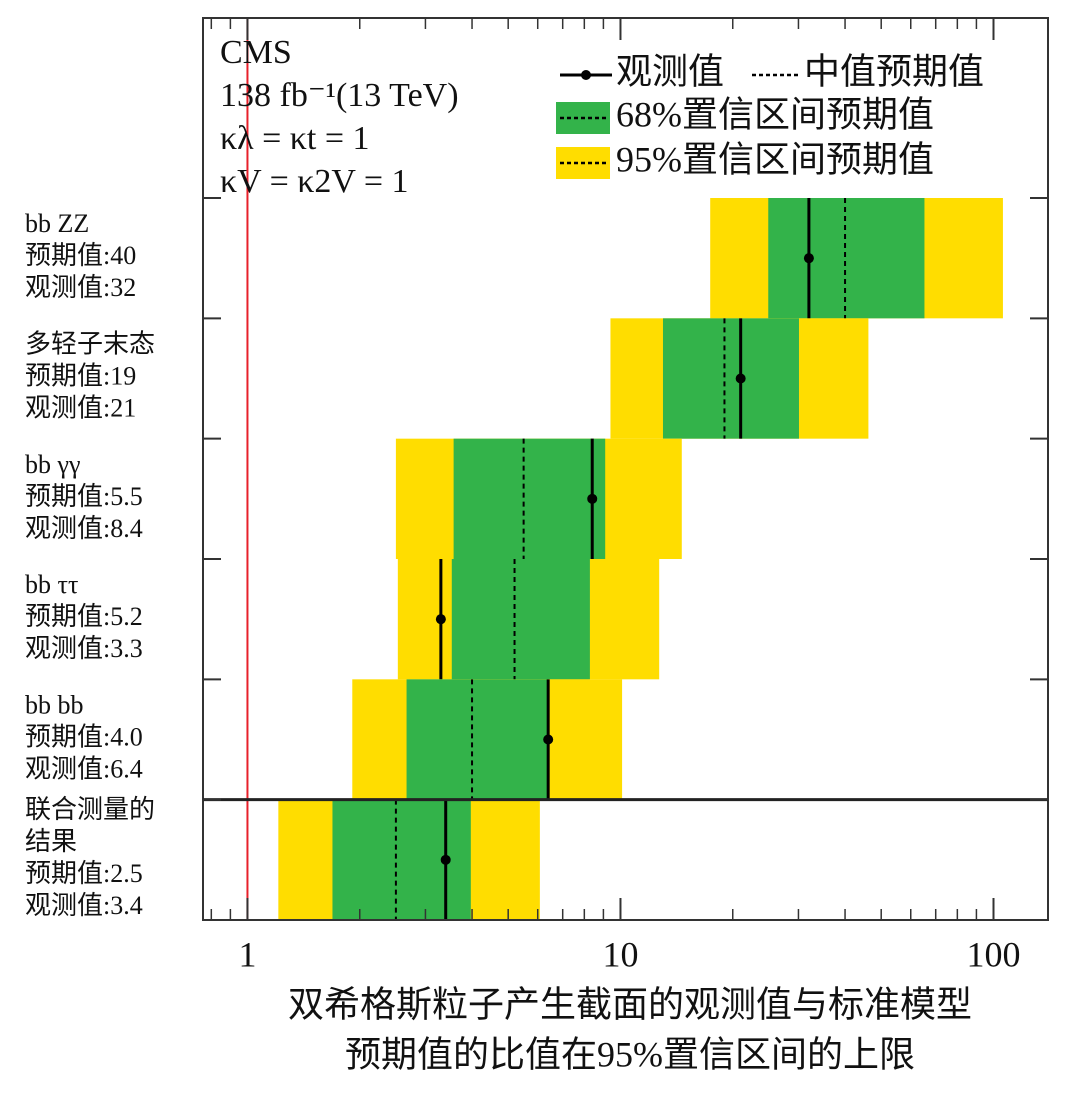  What do you see at coordinates (51, 584) in the screenshot?
I see `row-label: bb ττ` at bounding box center [51, 584].